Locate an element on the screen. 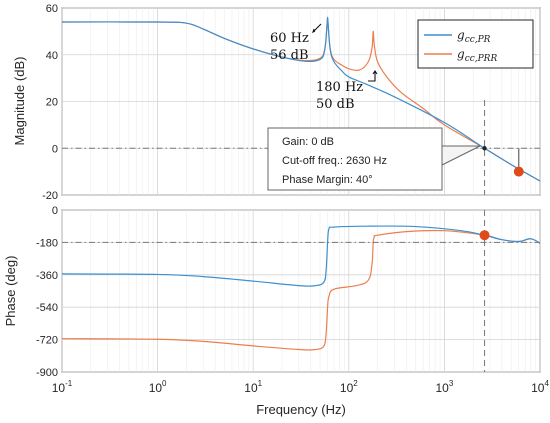 This screenshot has width=550, height=423. phase-y-tick-label: -900 is located at coordinates (47, 373).